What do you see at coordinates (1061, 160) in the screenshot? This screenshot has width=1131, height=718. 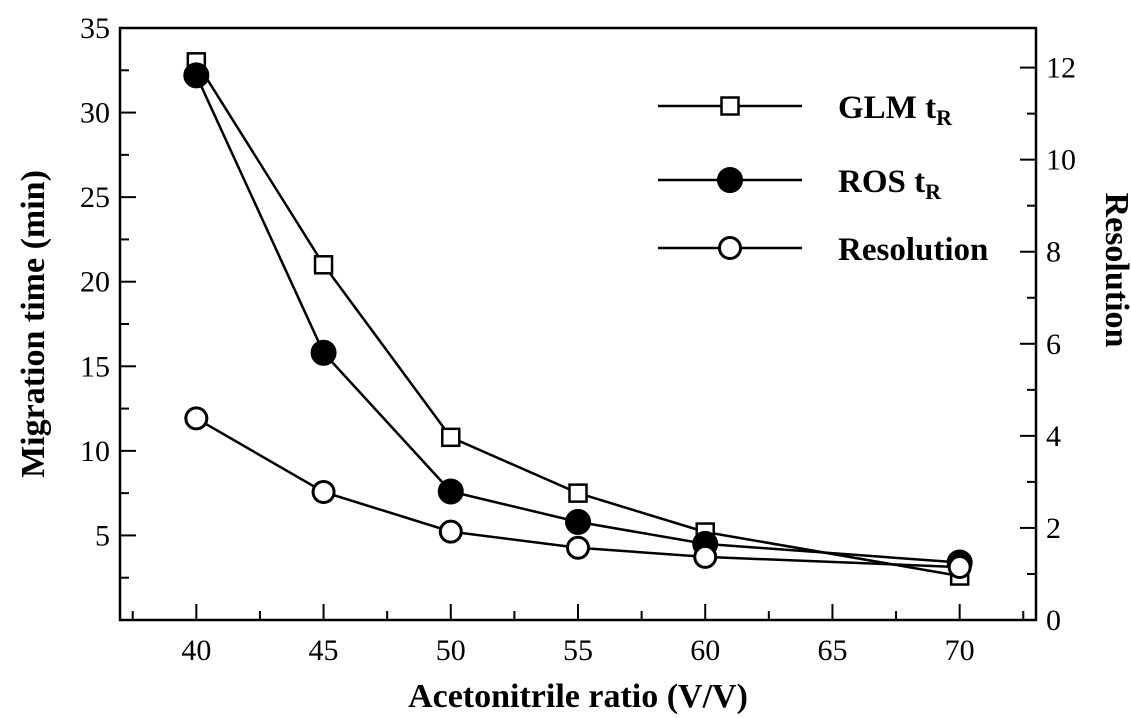 I see `y2-tick-label: 10` at bounding box center [1061, 160].